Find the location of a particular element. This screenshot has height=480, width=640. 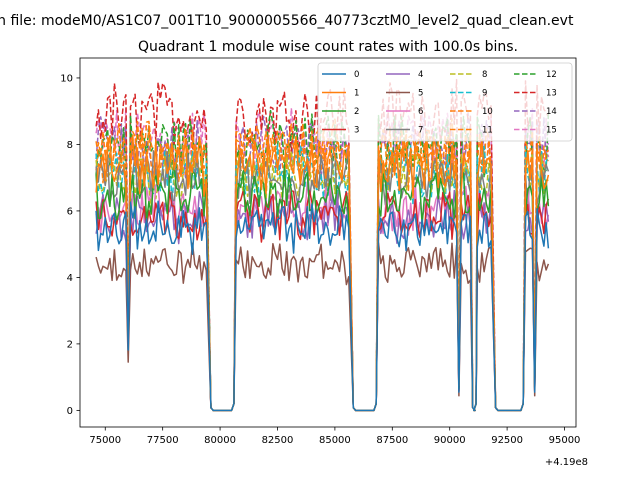

legend-label-14: 14 is located at coordinates (551, 112).